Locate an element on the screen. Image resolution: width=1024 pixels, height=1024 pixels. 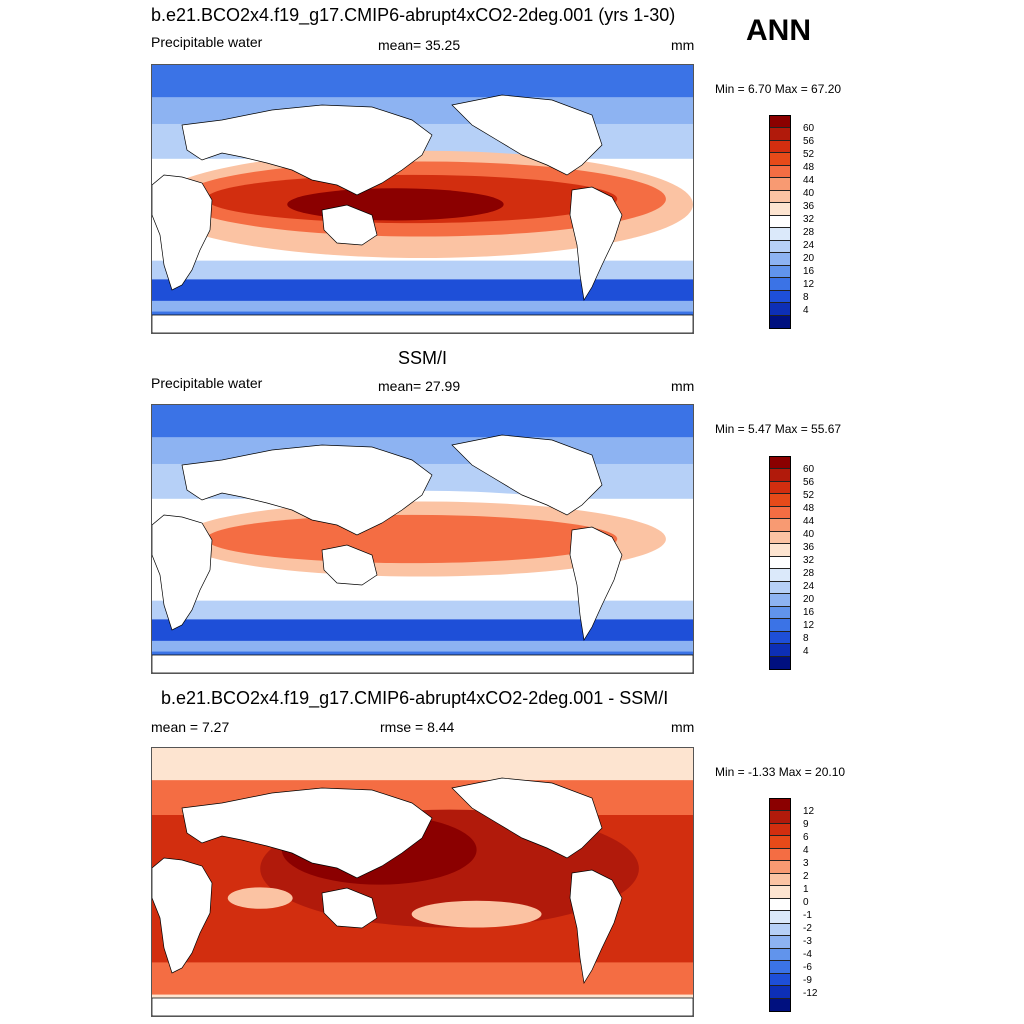
cb3-label-13: -9 is located at coordinates (807, 980).